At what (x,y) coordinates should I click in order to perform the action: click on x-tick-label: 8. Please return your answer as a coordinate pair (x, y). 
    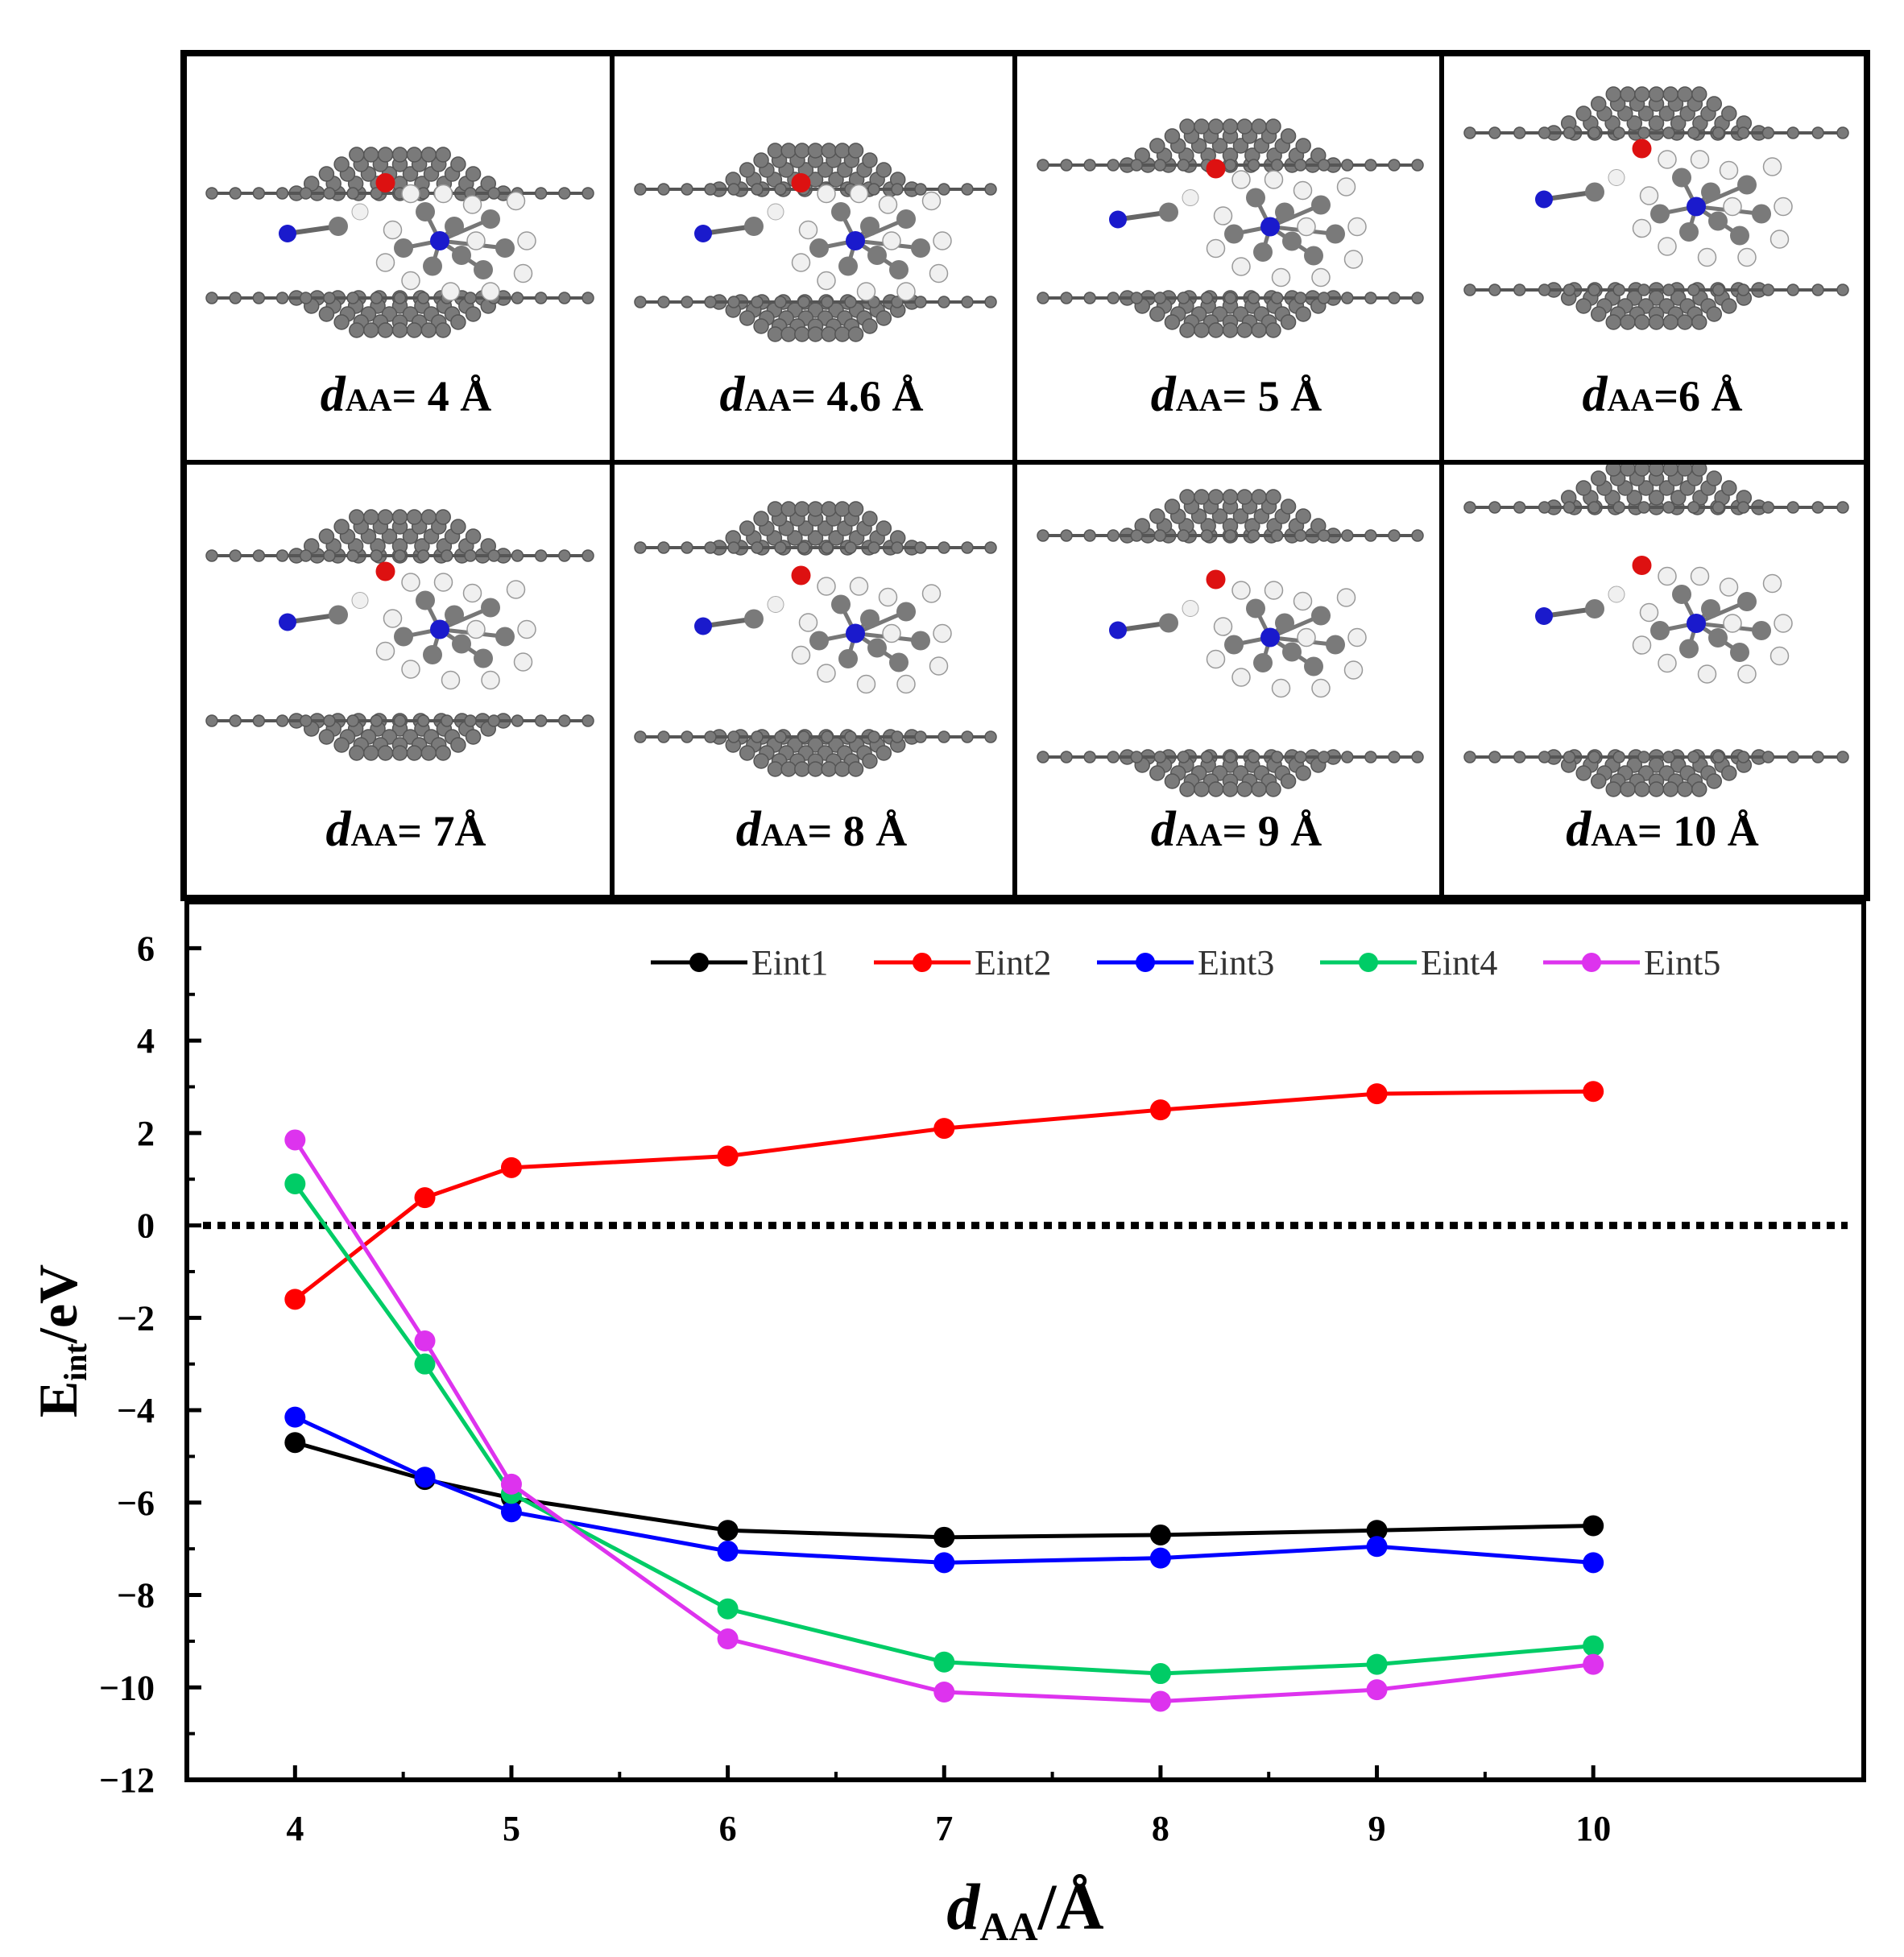
    Looking at the image, I should click on (1160, 1829).